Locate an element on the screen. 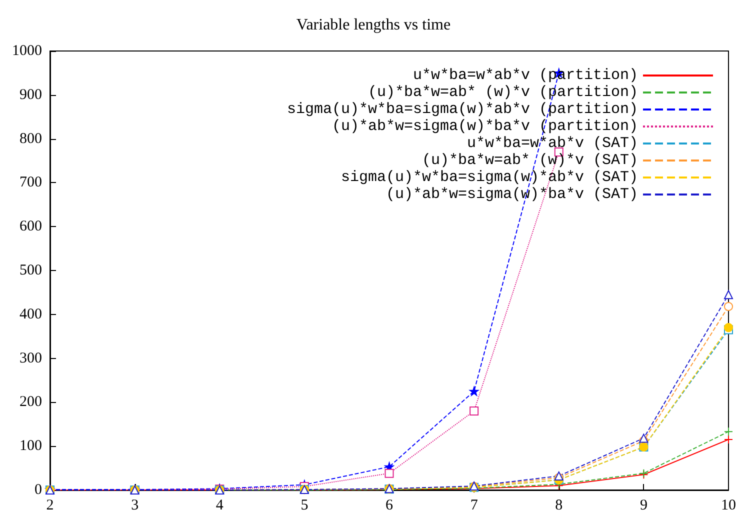 Image resolution: width=747 pixels, height=531 pixels. legend-label: (u)*ab*w=sigma(w)*ba*v (SAT) is located at coordinates (512, 194).